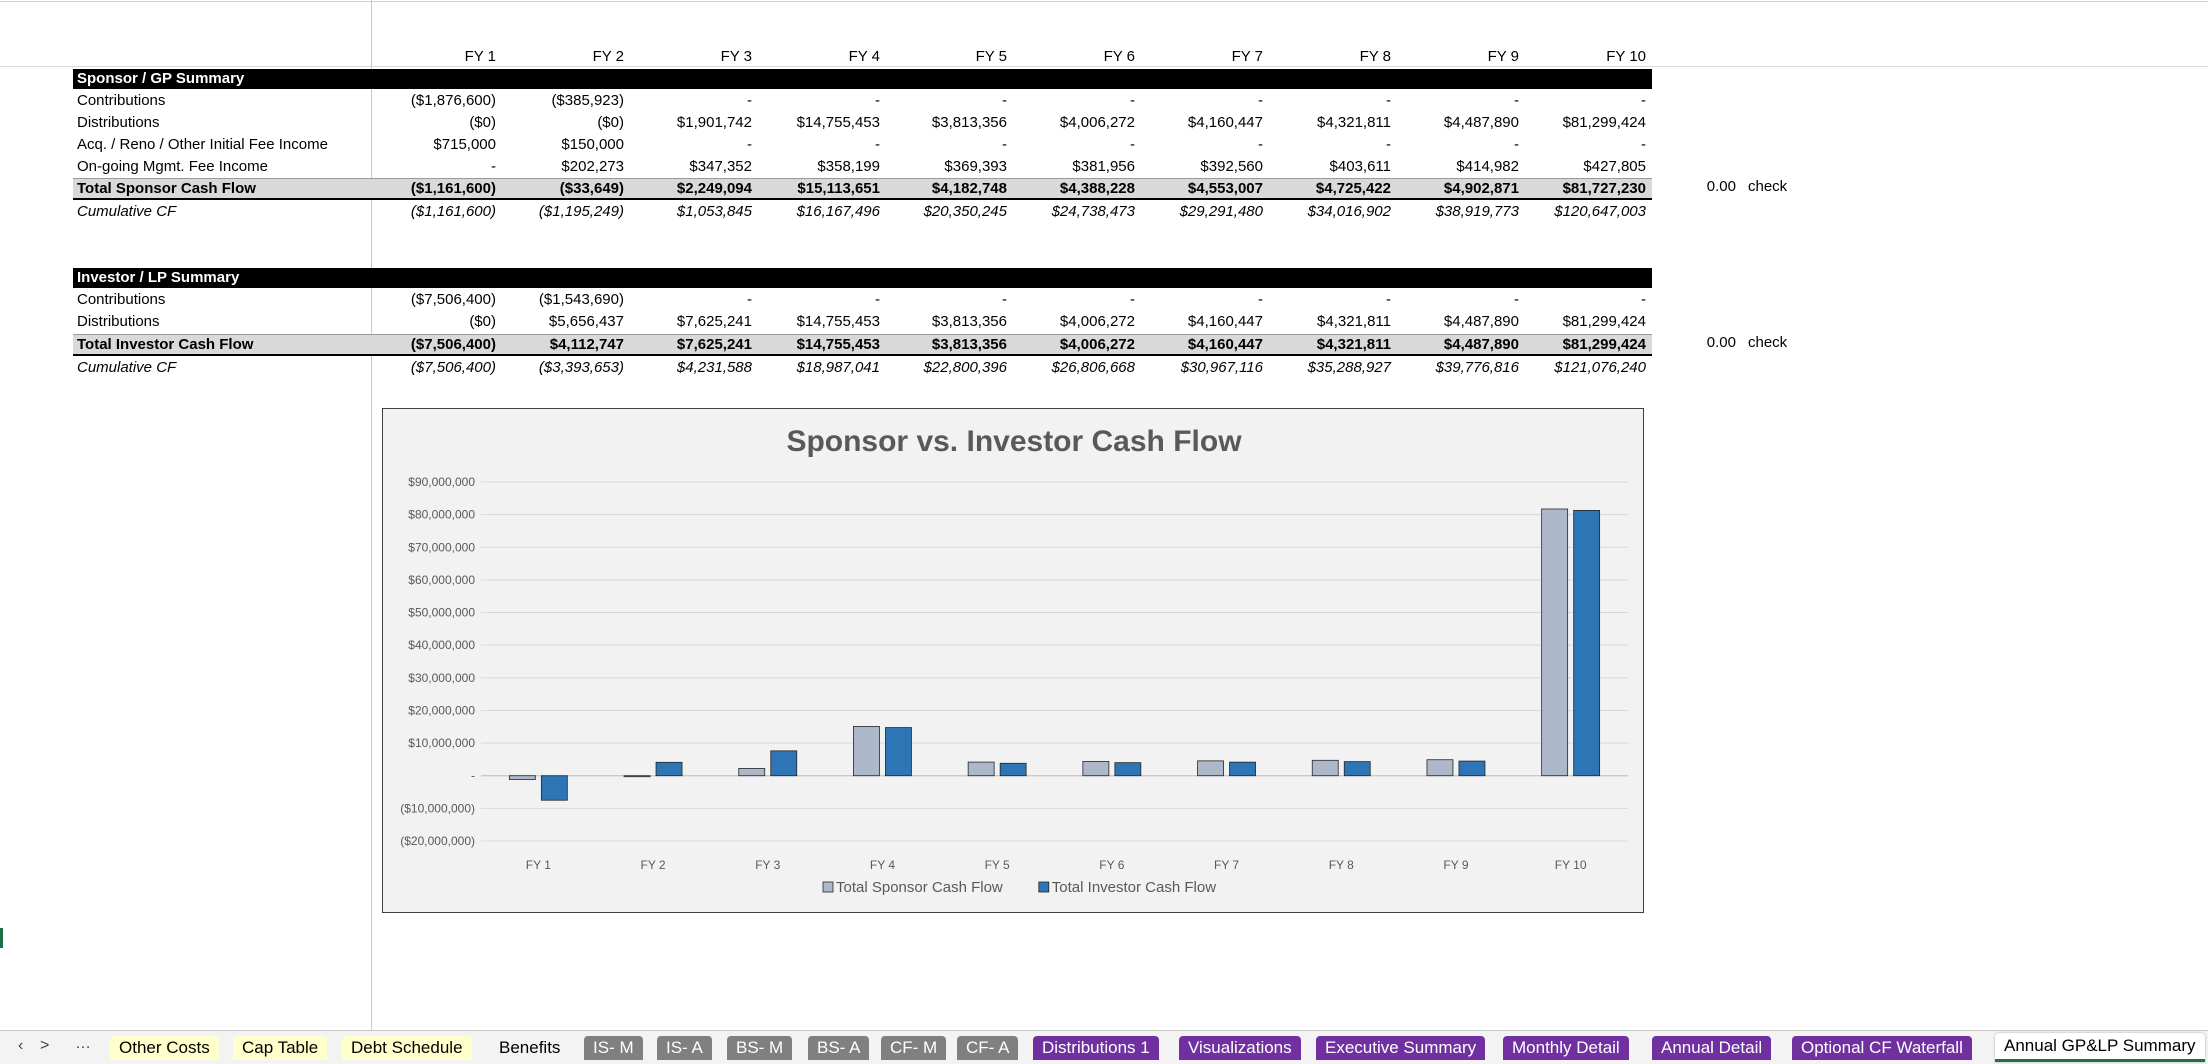  What do you see at coordinates (121, 299) in the screenshot?
I see `row-label: Contributions` at bounding box center [121, 299].